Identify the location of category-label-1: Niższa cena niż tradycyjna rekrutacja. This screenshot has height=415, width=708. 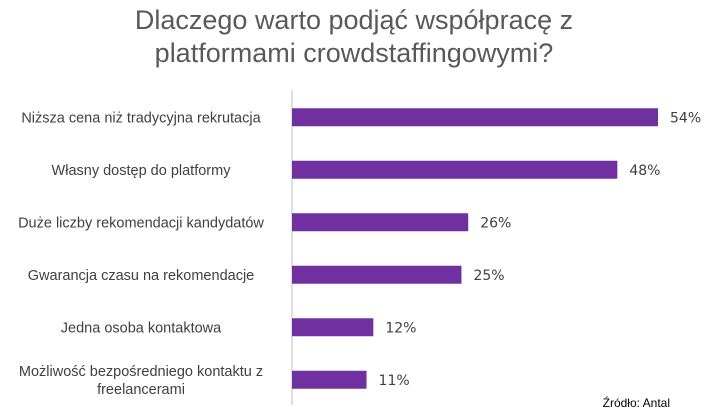
(141, 118).